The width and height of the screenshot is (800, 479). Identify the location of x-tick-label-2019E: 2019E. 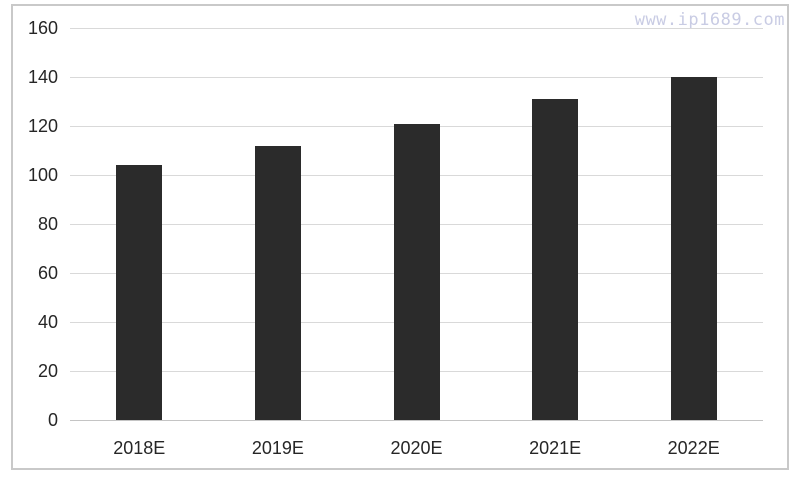
(277, 448).